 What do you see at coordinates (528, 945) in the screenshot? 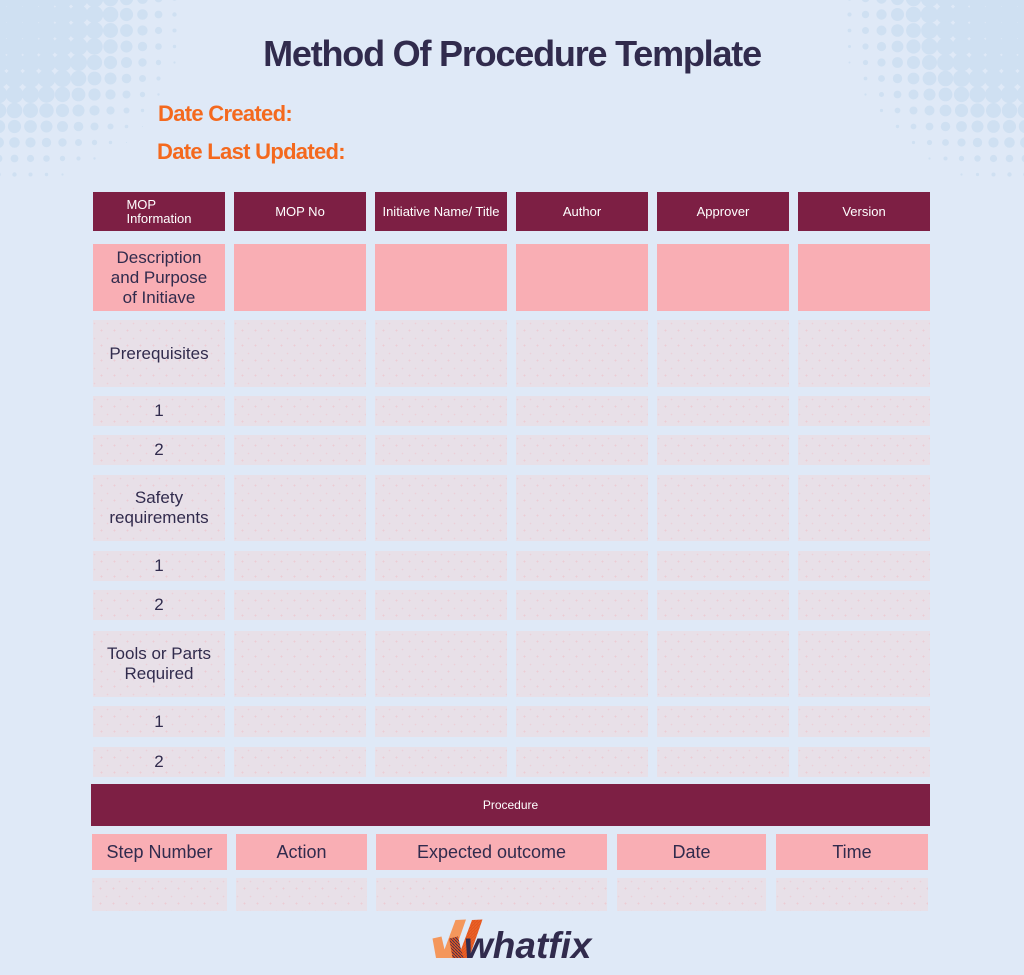
I see `svg-text: whatfix` at bounding box center [528, 945].